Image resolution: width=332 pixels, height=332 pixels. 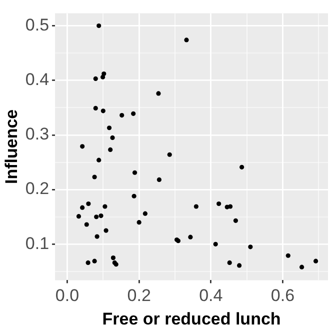 I want to click on y-tick-label: 0.3, so click(x=37, y=134).